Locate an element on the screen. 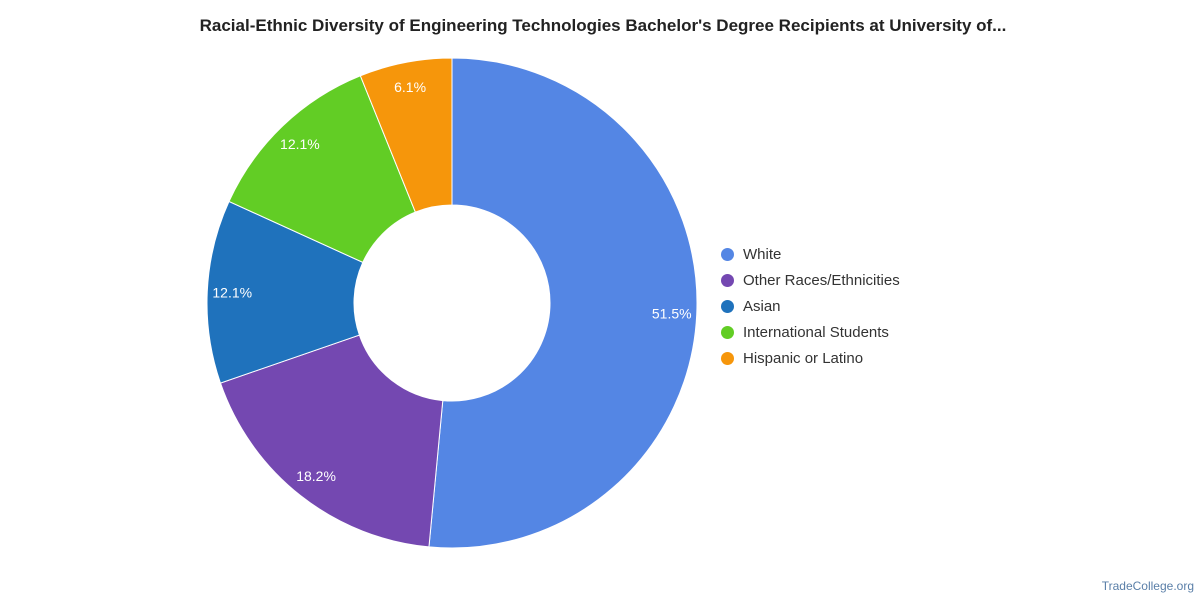 The height and width of the screenshot is (600, 1200). legend-item-3: International Students is located at coordinates (810, 332).